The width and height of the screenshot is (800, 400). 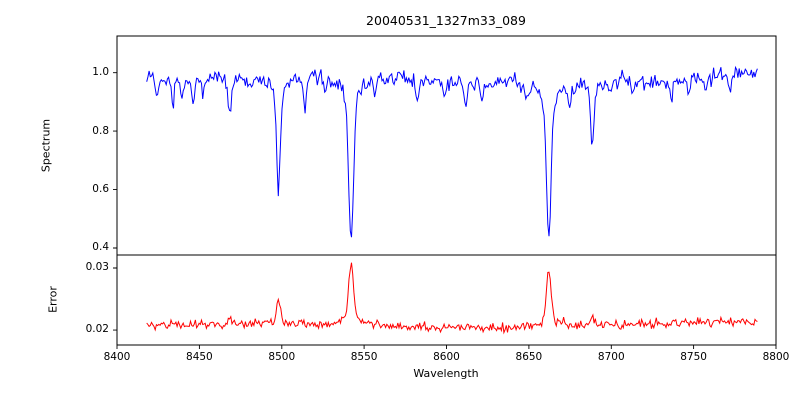 I want to click on y-tick-label: 0.02, so click(x=97, y=329).